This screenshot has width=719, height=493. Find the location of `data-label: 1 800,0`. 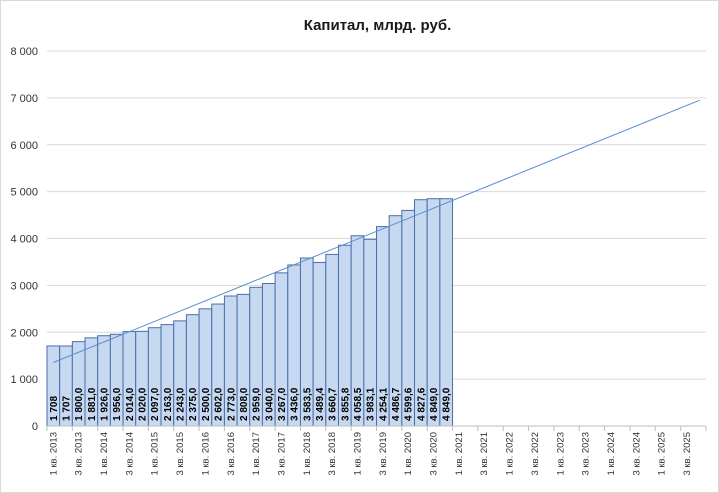

data-label: 1 800,0 is located at coordinates (79, 404).